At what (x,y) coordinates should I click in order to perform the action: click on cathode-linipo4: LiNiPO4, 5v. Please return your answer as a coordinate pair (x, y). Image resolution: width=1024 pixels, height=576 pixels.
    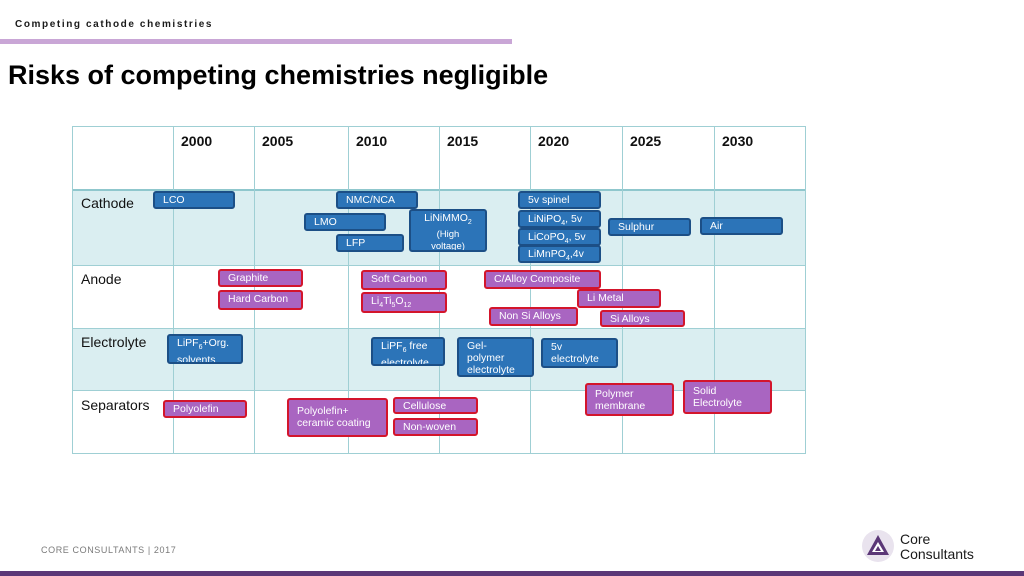
    Looking at the image, I should click on (559, 219).